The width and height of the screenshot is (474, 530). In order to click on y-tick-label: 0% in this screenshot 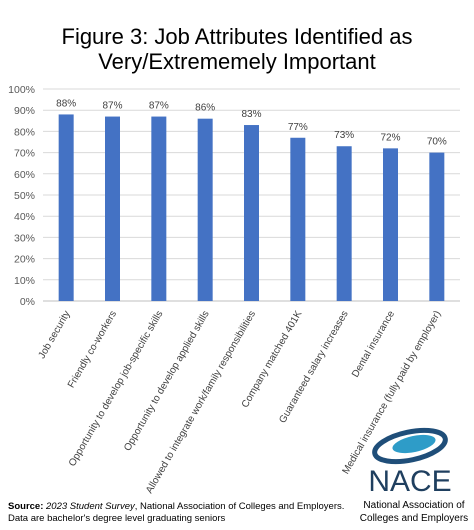, I will do `click(27, 302)`.